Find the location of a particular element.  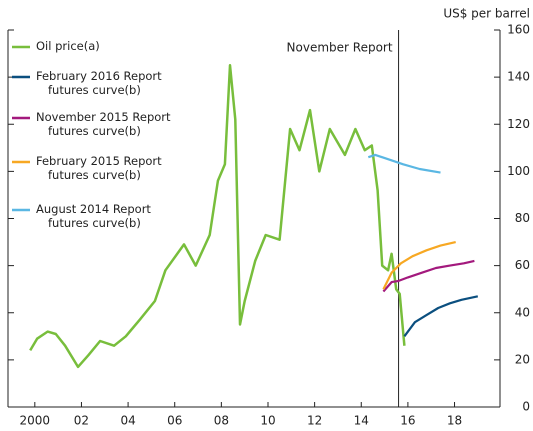

x-tick-label: 16 is located at coordinates (407, 421).